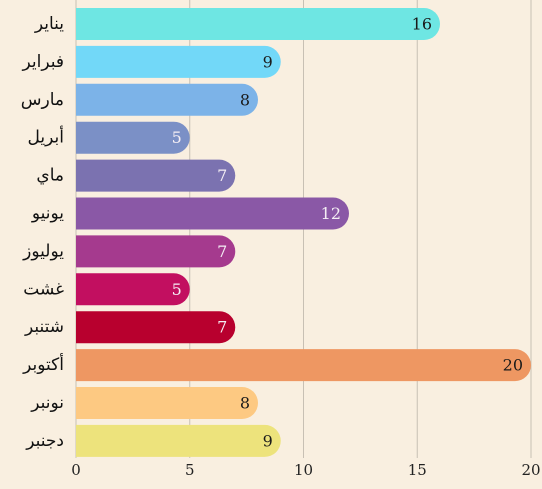 Image resolution: width=542 pixels, height=489 pixels. I want to click on y-tick-label: شتنبر, so click(44, 327).